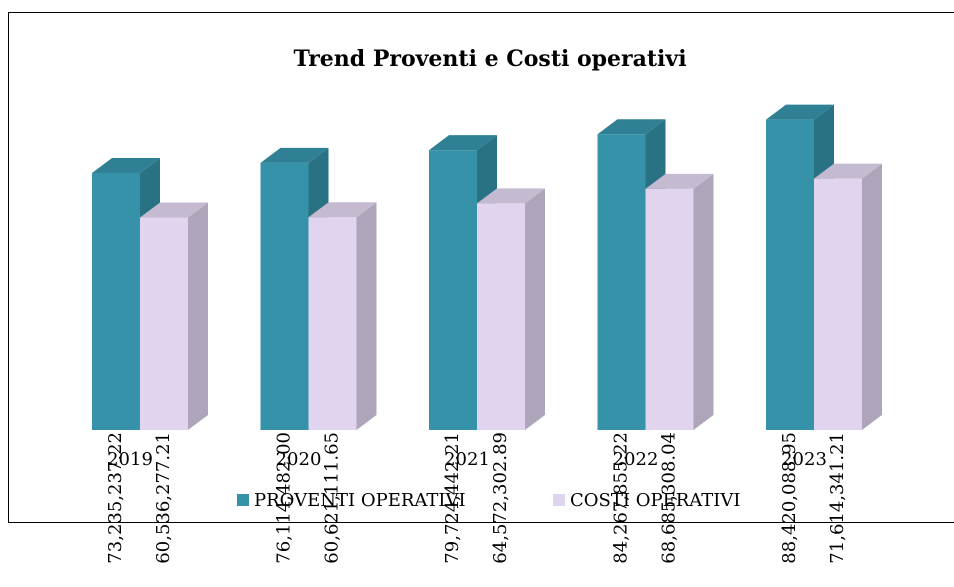 Image resolution: width=954 pixels, height=587 pixels. What do you see at coordinates (636, 459) in the screenshot?
I see `x-tick-label: 2022` at bounding box center [636, 459].